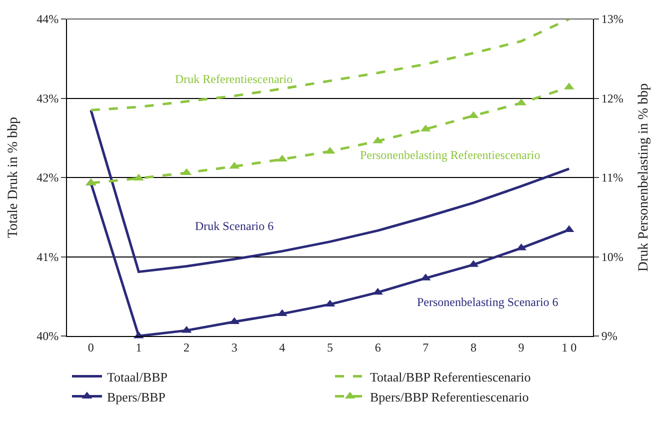 The image size is (660, 423). Describe the element at coordinates (47, 336) in the screenshot. I see `y-tick-label: 40%` at that location.